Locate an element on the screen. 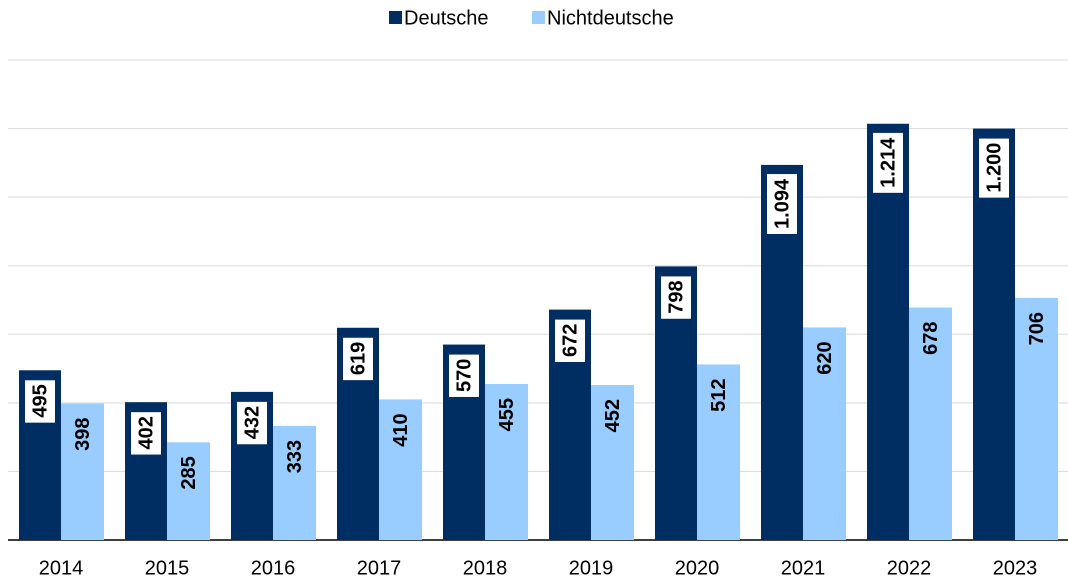 This screenshot has height=583, width=1068. value-label-group: 1.214 is located at coordinates (888, 162).